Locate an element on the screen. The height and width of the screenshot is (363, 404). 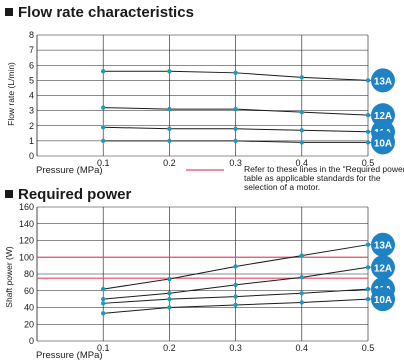
note-line-2: table as applicable standards for the is located at coordinates (312, 178).